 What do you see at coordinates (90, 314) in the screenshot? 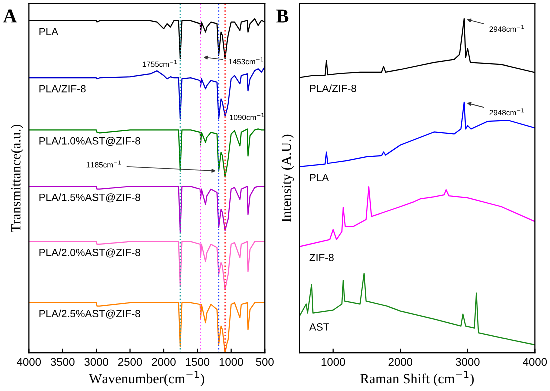
I see `series-label: PLA/2.5%AST@ZIF-8` at bounding box center [90, 314].